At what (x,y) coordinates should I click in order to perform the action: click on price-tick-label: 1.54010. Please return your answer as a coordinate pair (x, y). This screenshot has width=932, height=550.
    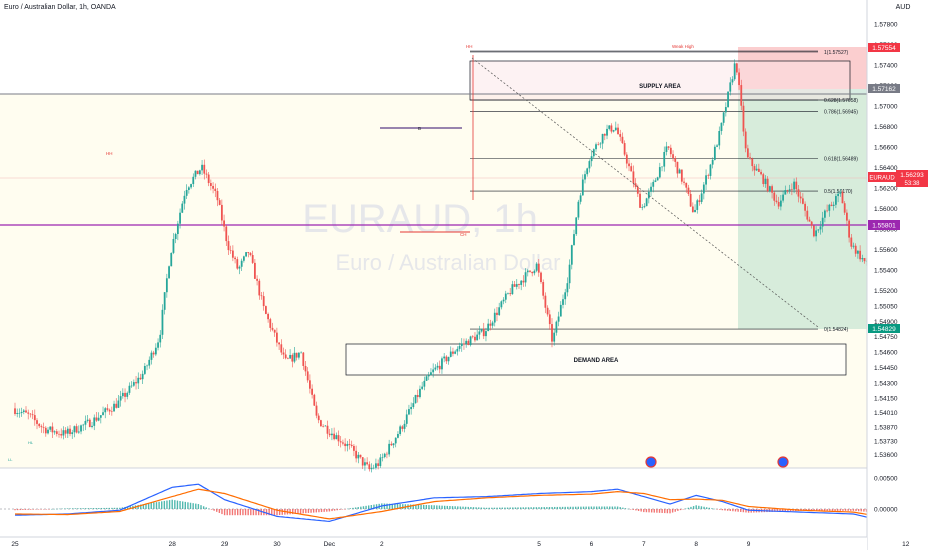
    Looking at the image, I should click on (886, 413).